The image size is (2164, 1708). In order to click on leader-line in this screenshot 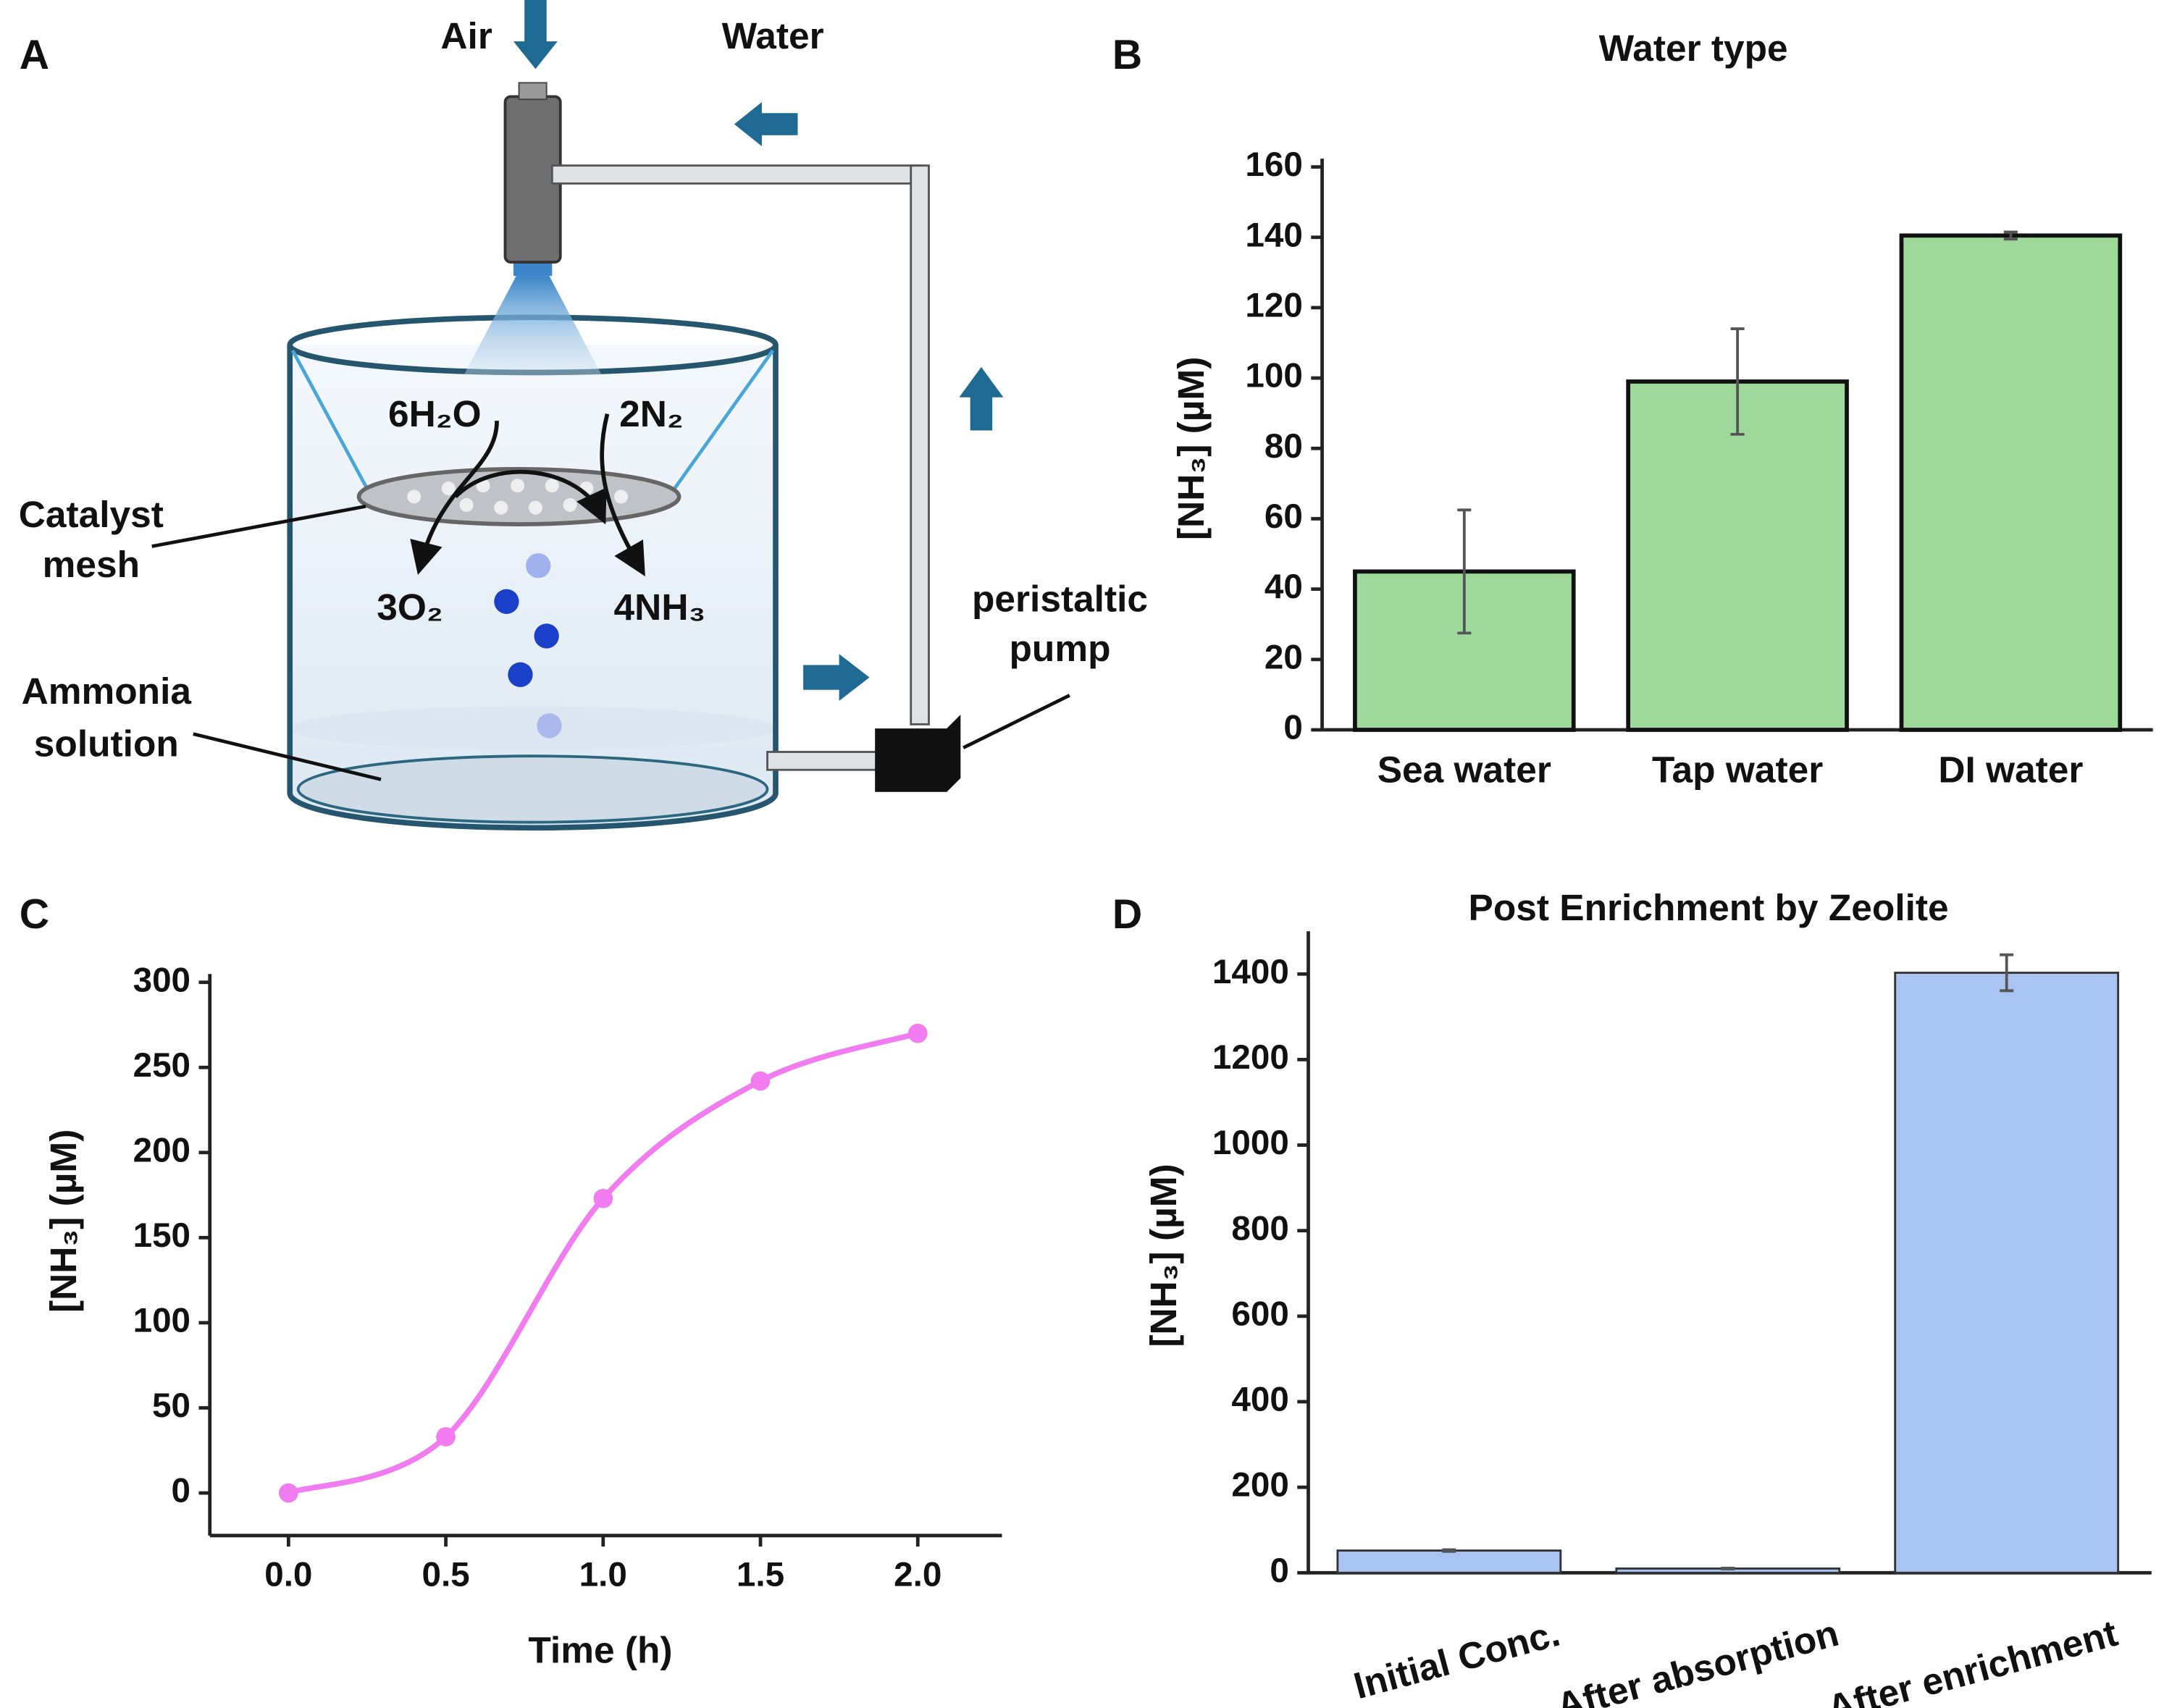, I will do `click(610, 642)`.